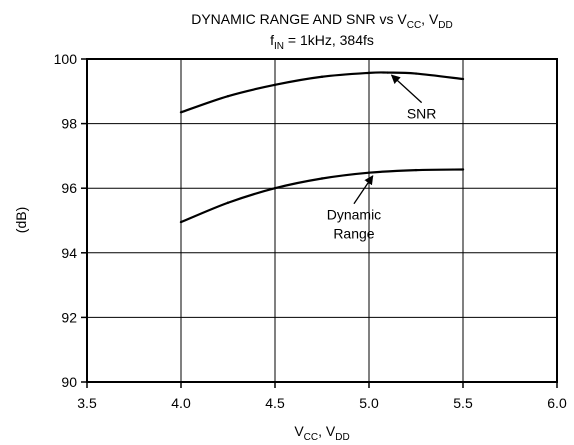 The width and height of the screenshot is (574, 445). What do you see at coordinates (272, 40) in the screenshot?
I see `text-part: f` at bounding box center [272, 40].